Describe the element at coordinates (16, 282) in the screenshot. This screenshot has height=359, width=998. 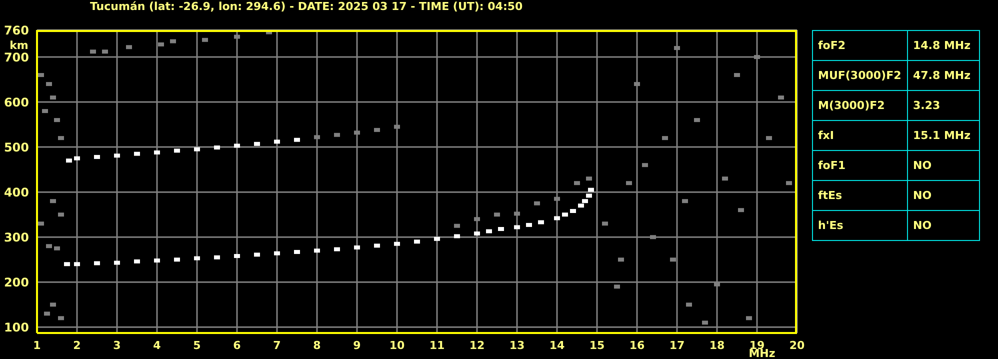
I see `y-tick-label: 200` at that location.